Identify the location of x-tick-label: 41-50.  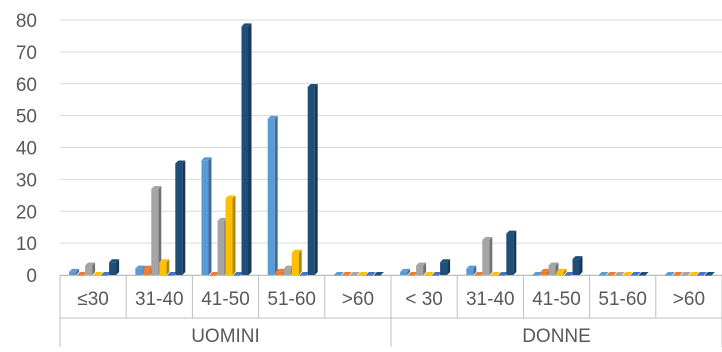
(225, 299).